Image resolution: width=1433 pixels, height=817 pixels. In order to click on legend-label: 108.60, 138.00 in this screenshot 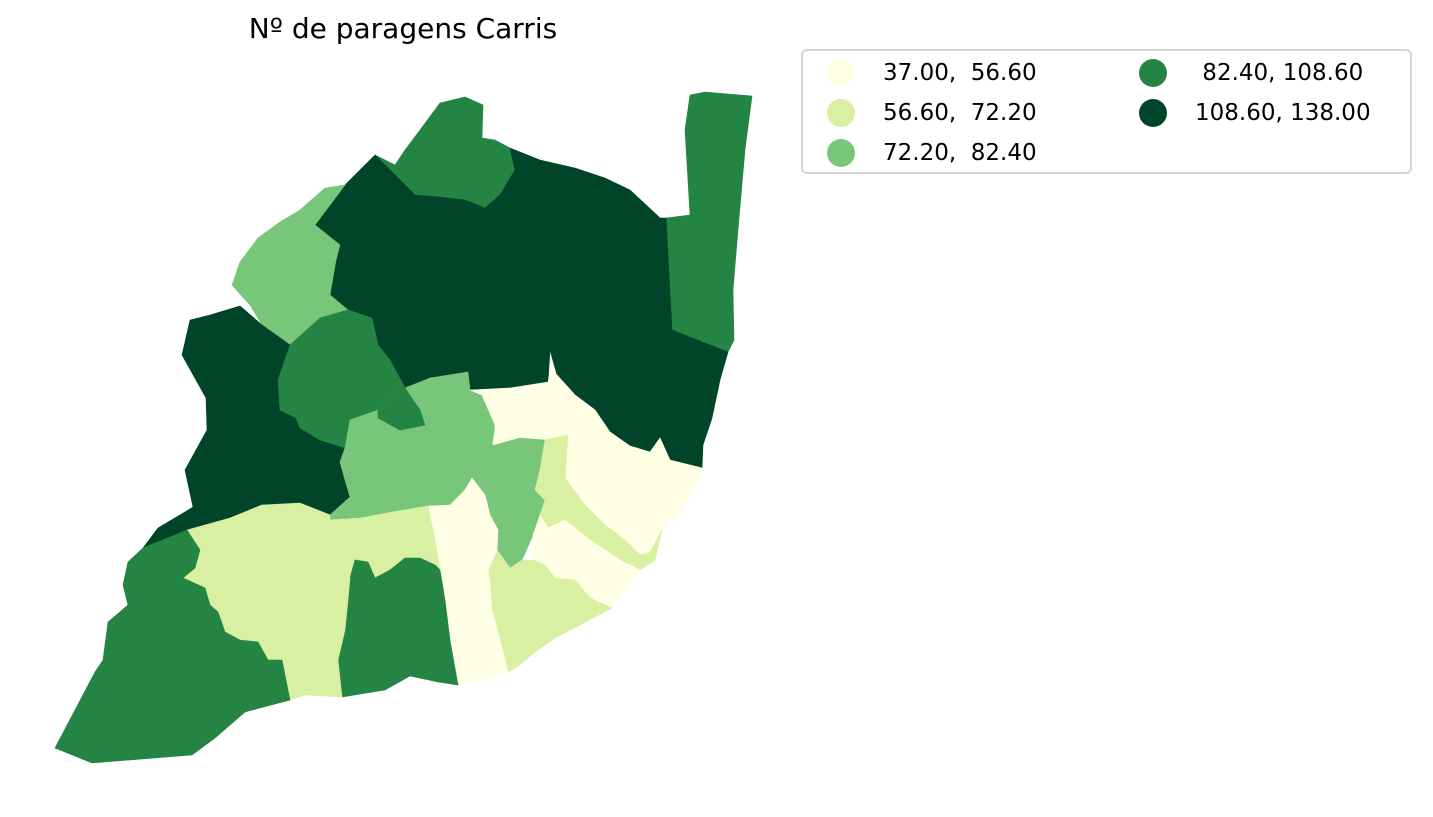, I will do `click(1283, 113)`.